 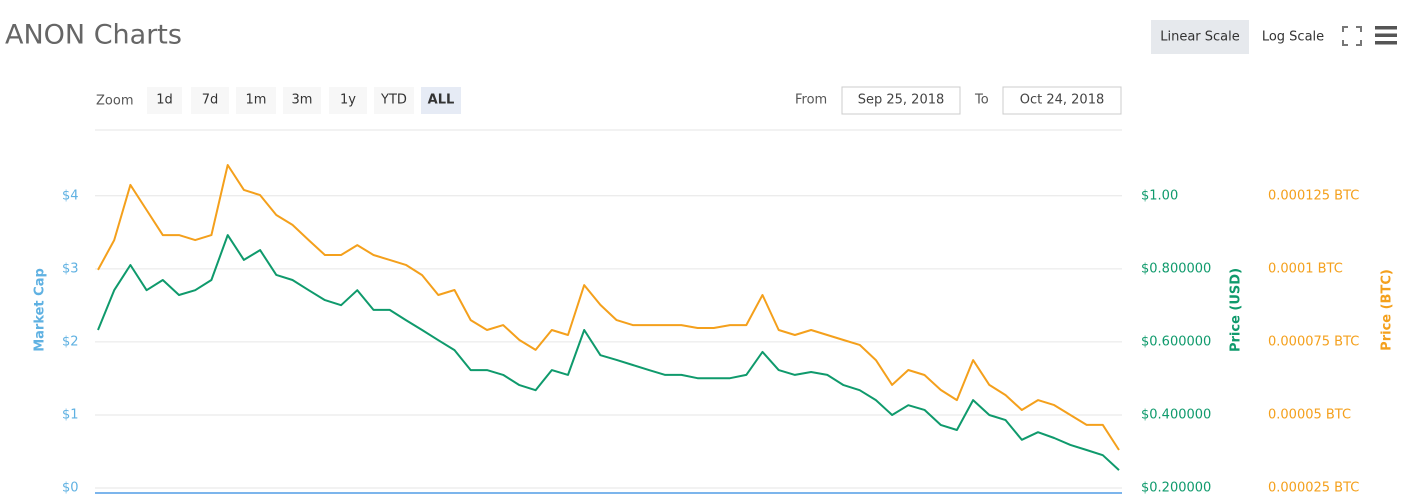 I want to click on zoom-button: 3m, so click(x=302, y=100).